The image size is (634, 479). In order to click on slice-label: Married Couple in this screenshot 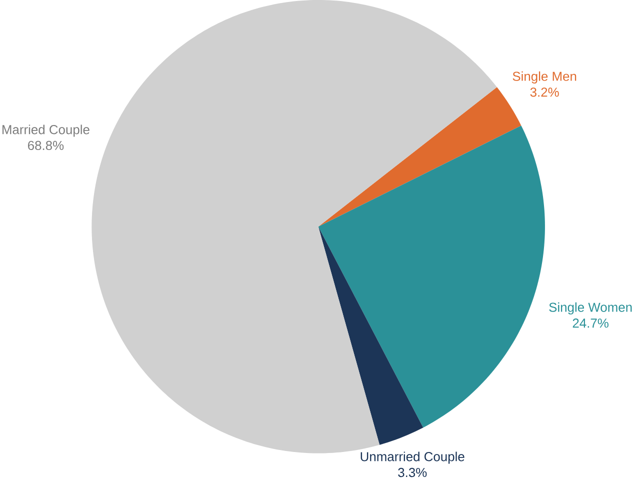, I will do `click(46, 131)`.